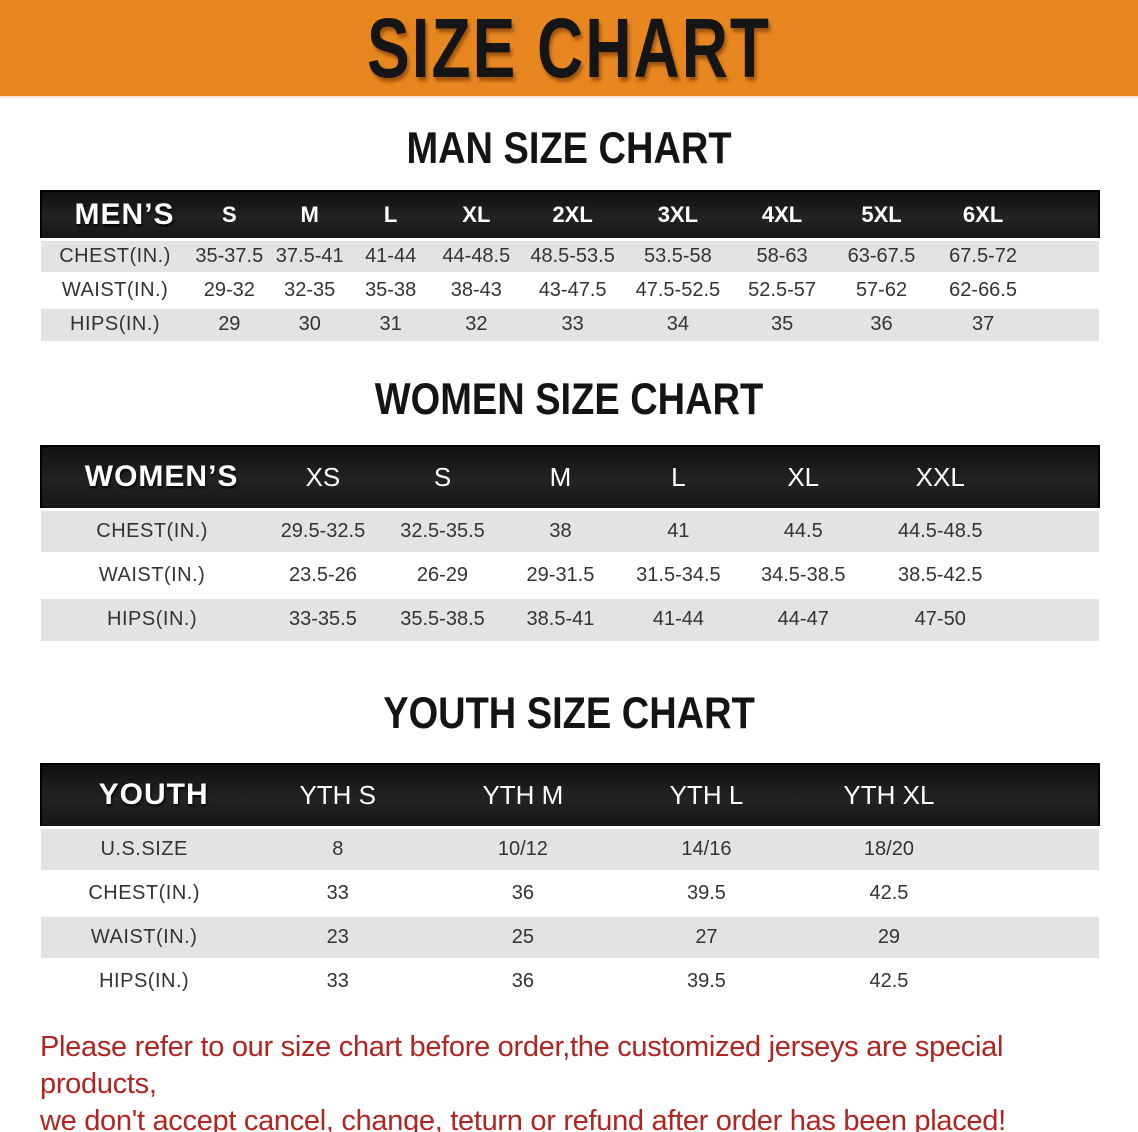  What do you see at coordinates (803, 619) in the screenshot?
I see `size-value-cell: 44-47` at bounding box center [803, 619].